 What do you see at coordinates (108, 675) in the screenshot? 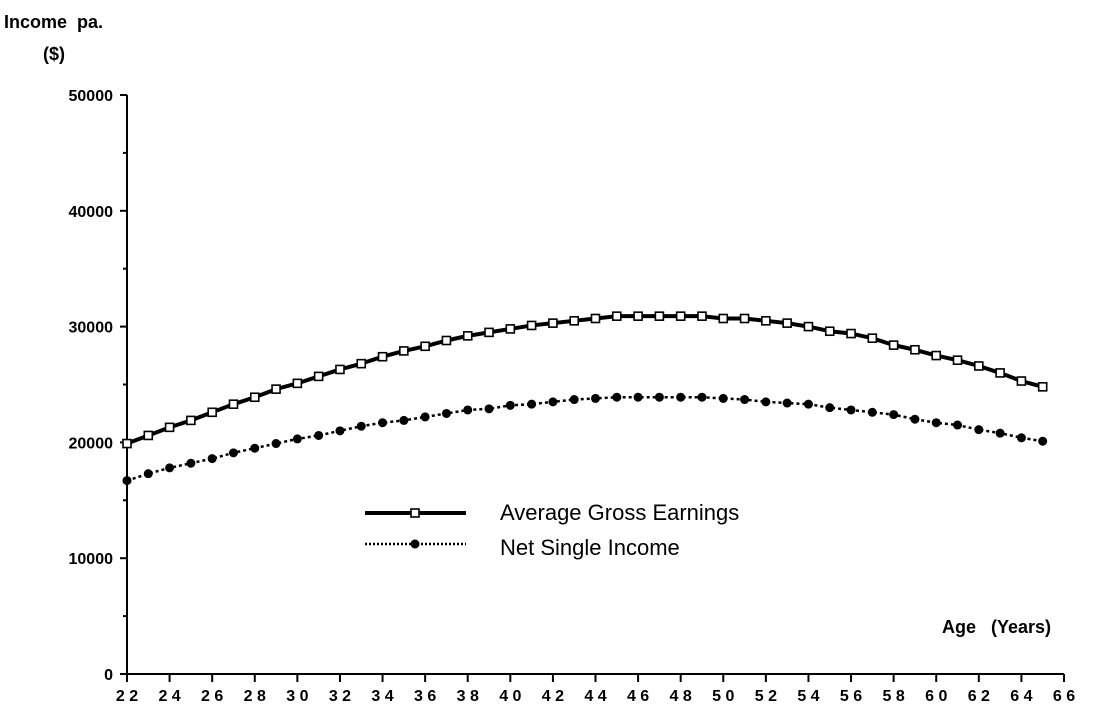
I see `y-tick-label: 0` at bounding box center [108, 675].